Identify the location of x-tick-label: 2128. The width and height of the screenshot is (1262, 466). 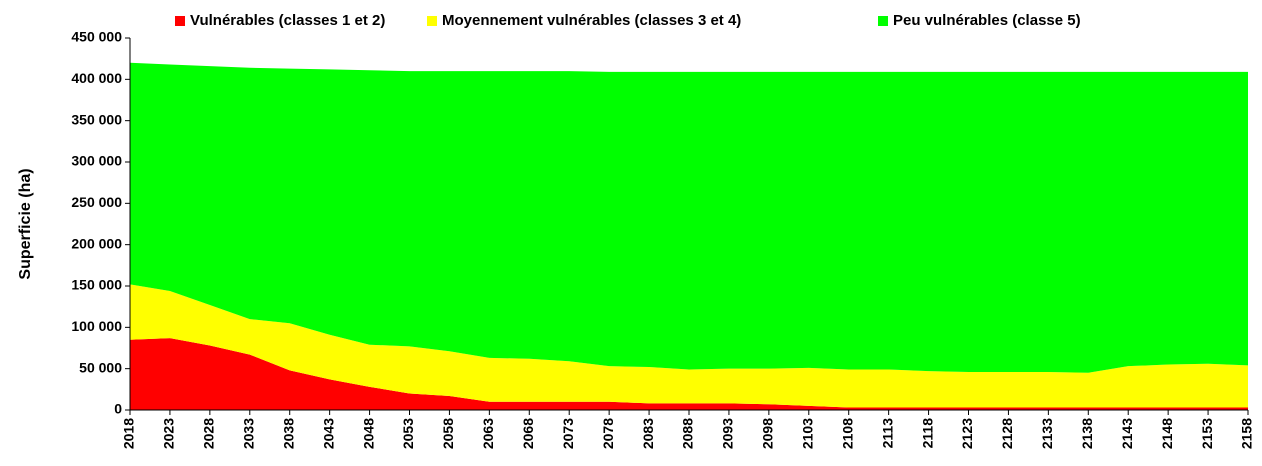
(1007, 433).